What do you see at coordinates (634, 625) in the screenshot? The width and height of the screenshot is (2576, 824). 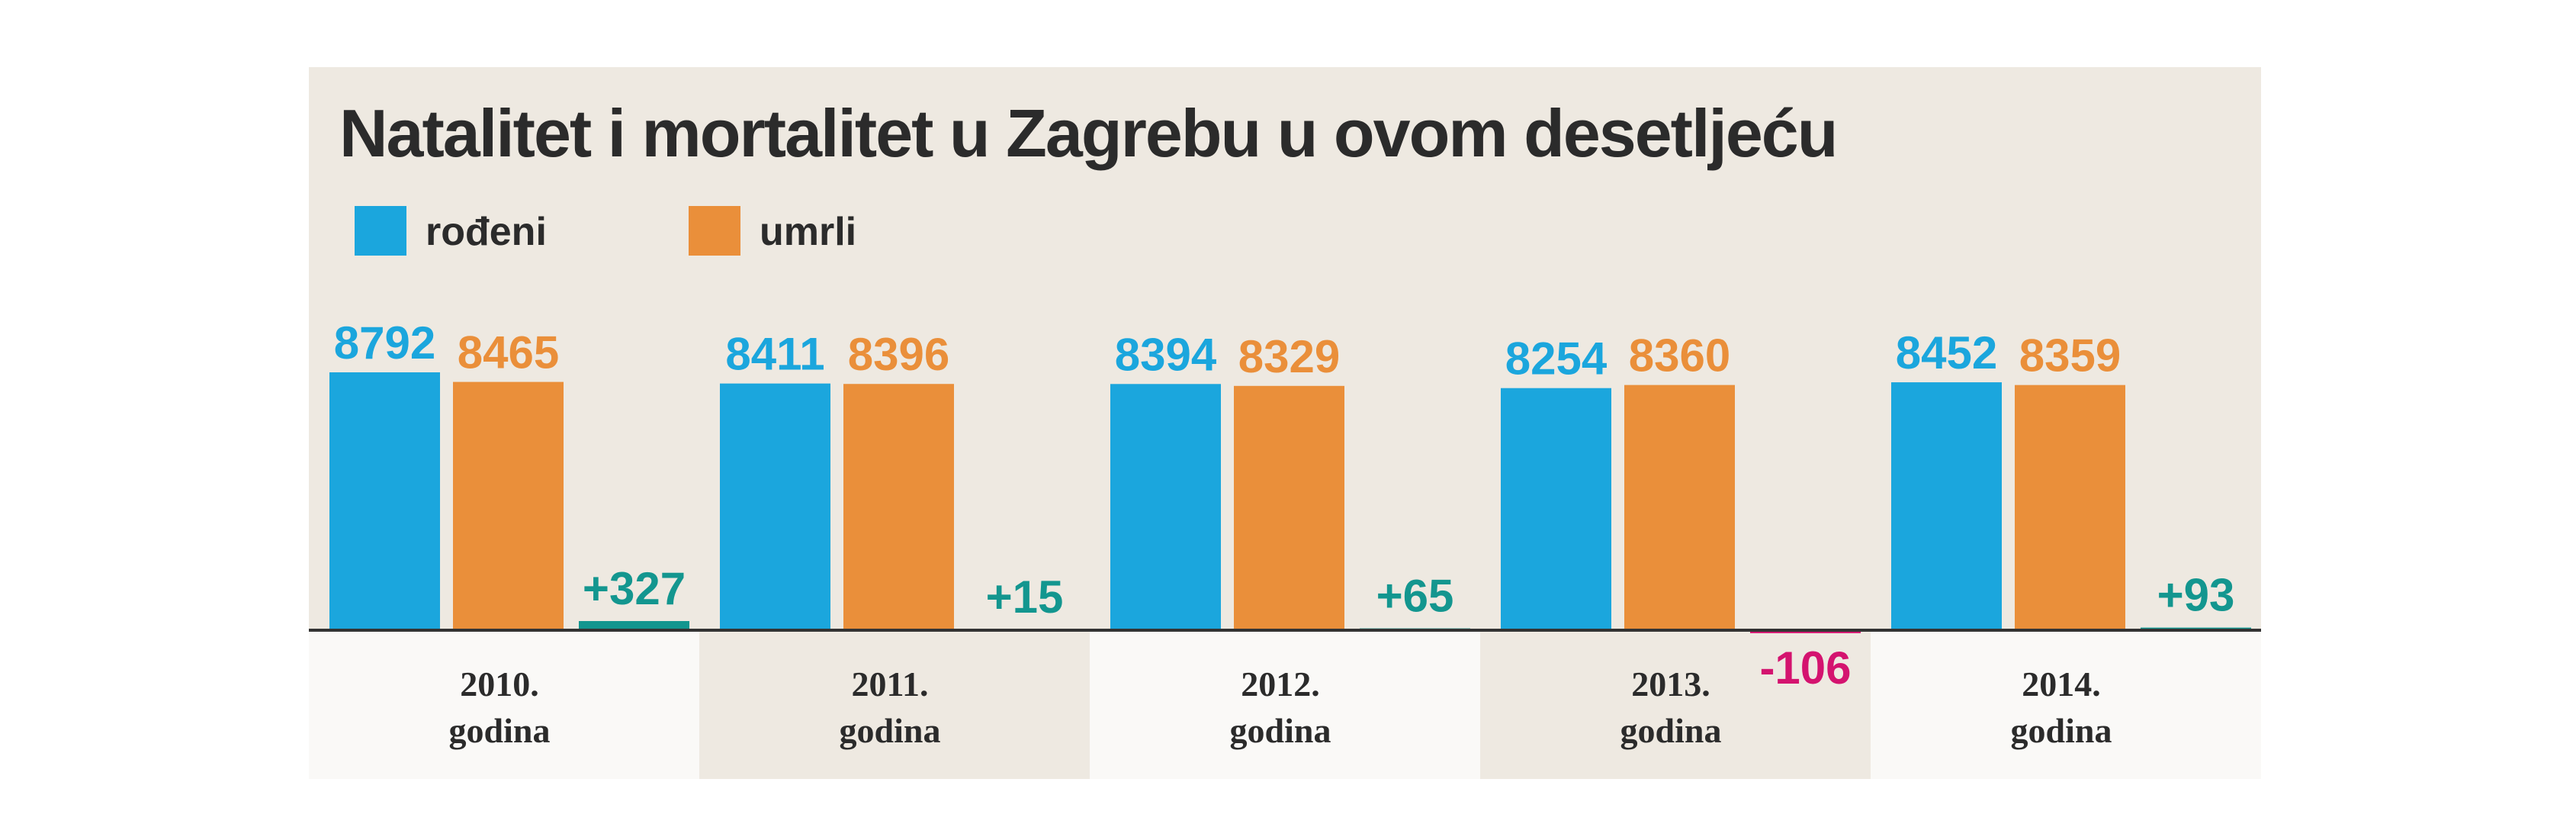 I see `bar-difference` at bounding box center [634, 625].